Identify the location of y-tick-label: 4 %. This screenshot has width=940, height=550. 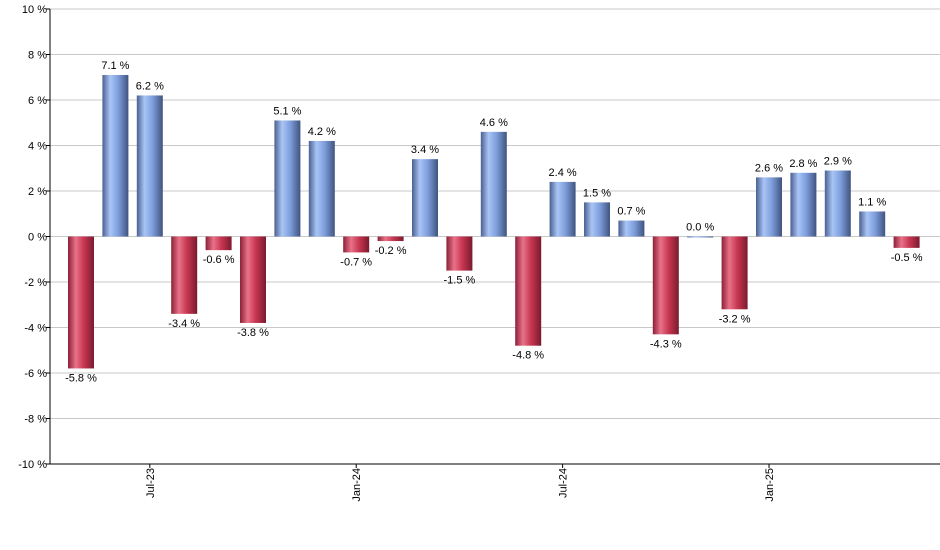
(37, 147).